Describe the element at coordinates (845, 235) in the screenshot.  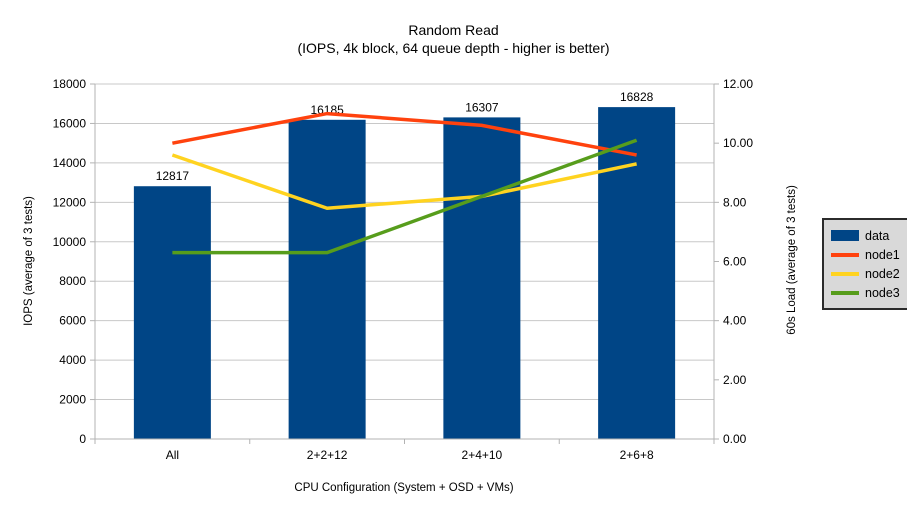
I see `legend-swatch-data` at that location.